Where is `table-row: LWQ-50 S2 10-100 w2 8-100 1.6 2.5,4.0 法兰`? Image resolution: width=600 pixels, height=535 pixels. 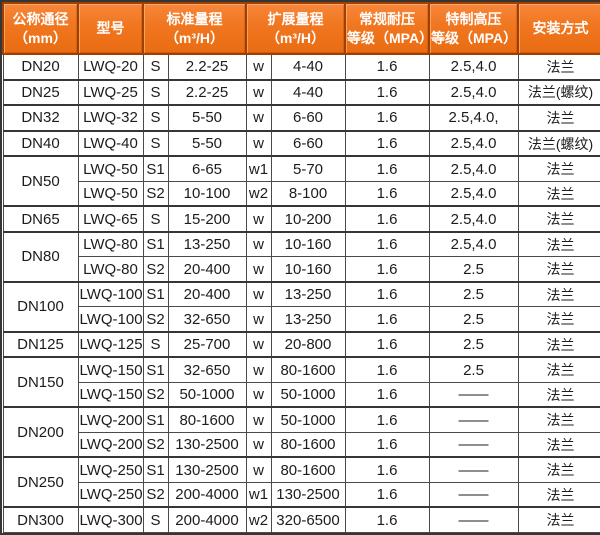 table-row: LWQ-50 S2 10-100 w2 8-100 1.6 2.5,4.0 法兰 is located at coordinates (301, 193).